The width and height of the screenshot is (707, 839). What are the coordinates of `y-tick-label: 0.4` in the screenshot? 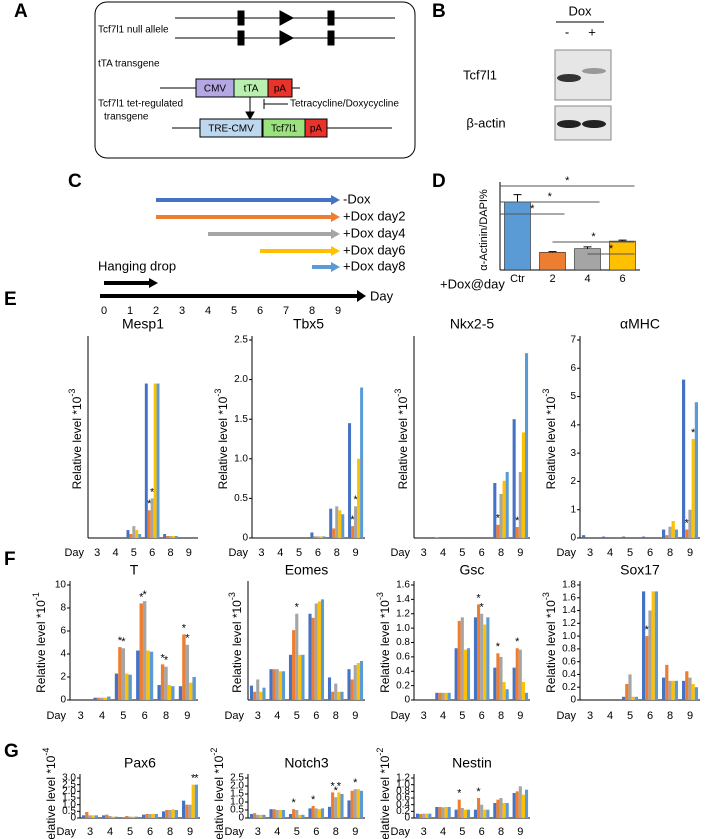 It's located at (569, 674).